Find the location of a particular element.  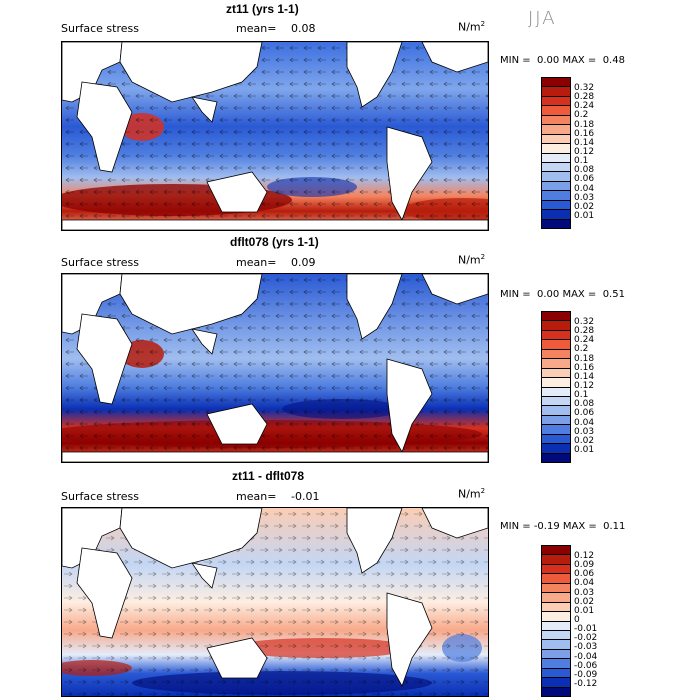

panel-3-units: N/m2 is located at coordinates (472, 494).